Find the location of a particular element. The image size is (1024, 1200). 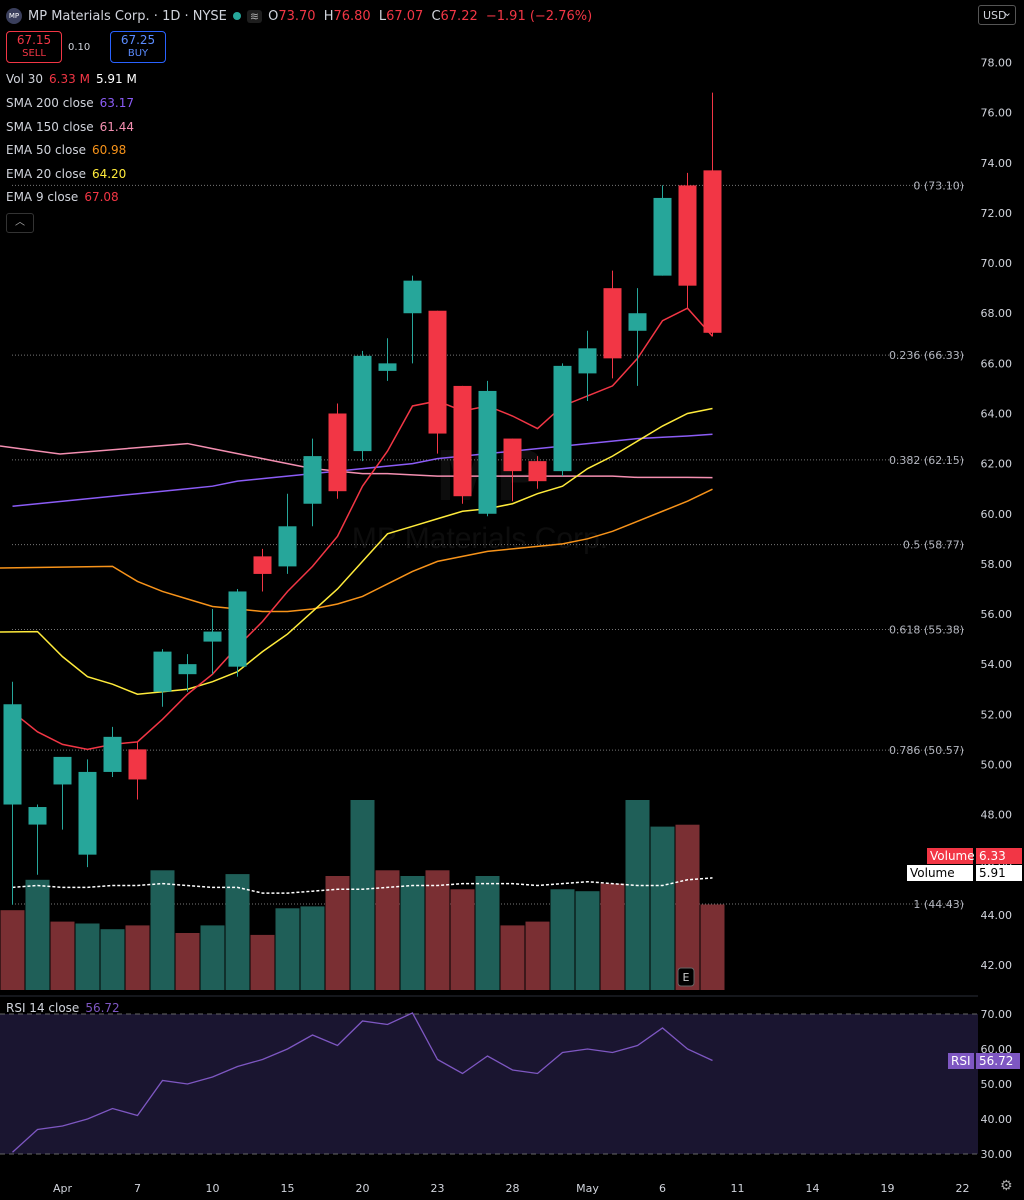

sma200-line is located at coordinates (362, 470).